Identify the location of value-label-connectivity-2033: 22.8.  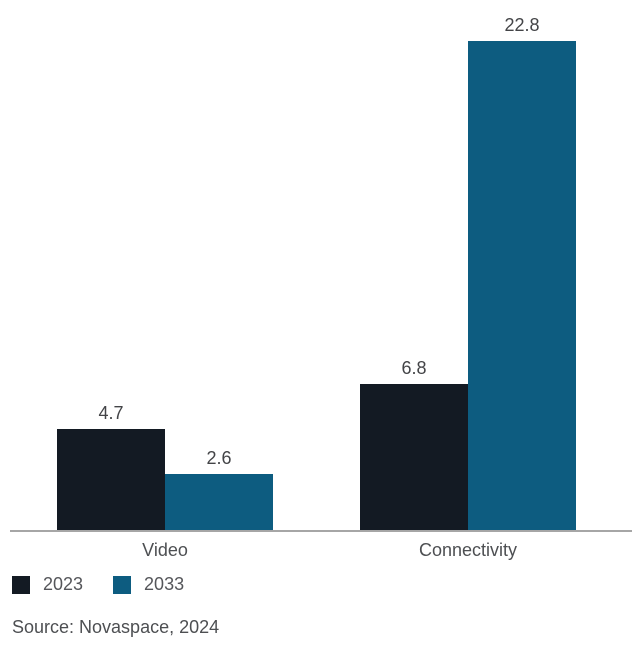
(522, 25).